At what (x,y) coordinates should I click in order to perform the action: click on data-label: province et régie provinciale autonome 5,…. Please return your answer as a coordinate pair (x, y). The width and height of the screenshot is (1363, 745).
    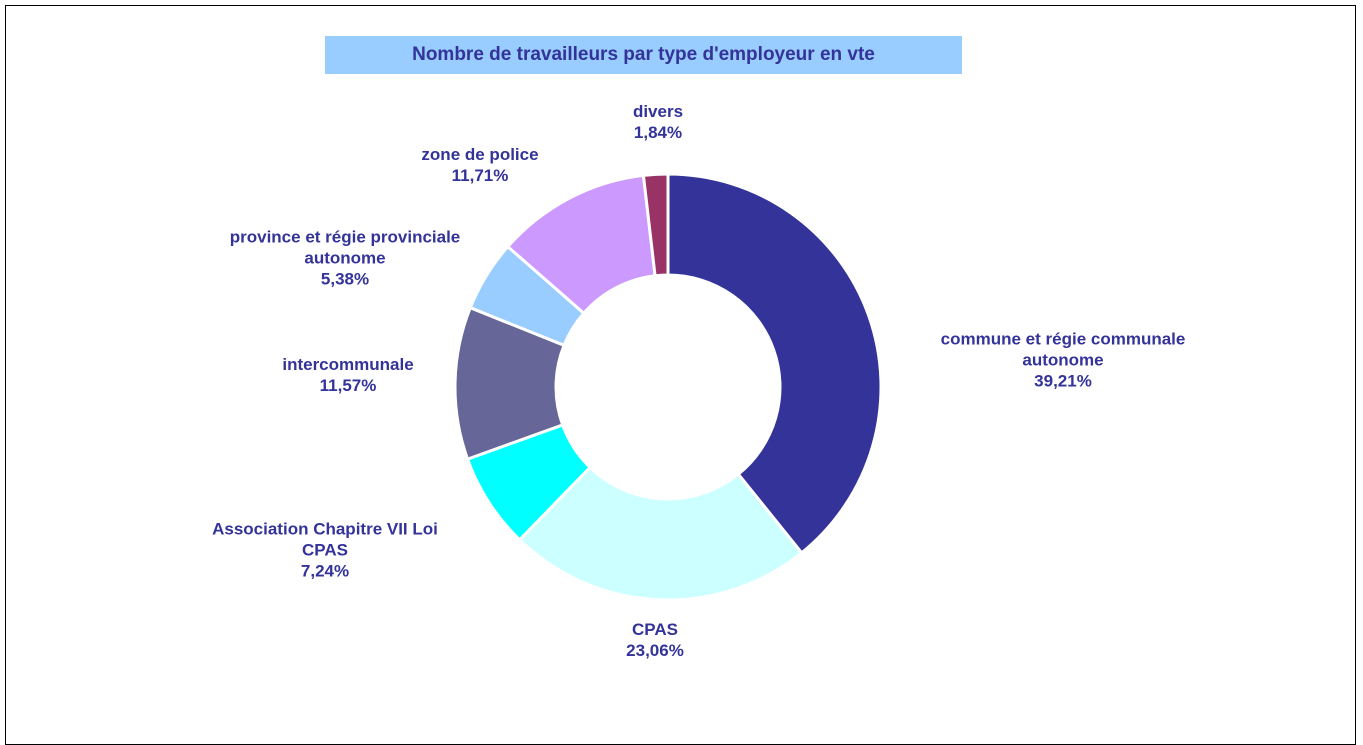
    Looking at the image, I should click on (345, 258).